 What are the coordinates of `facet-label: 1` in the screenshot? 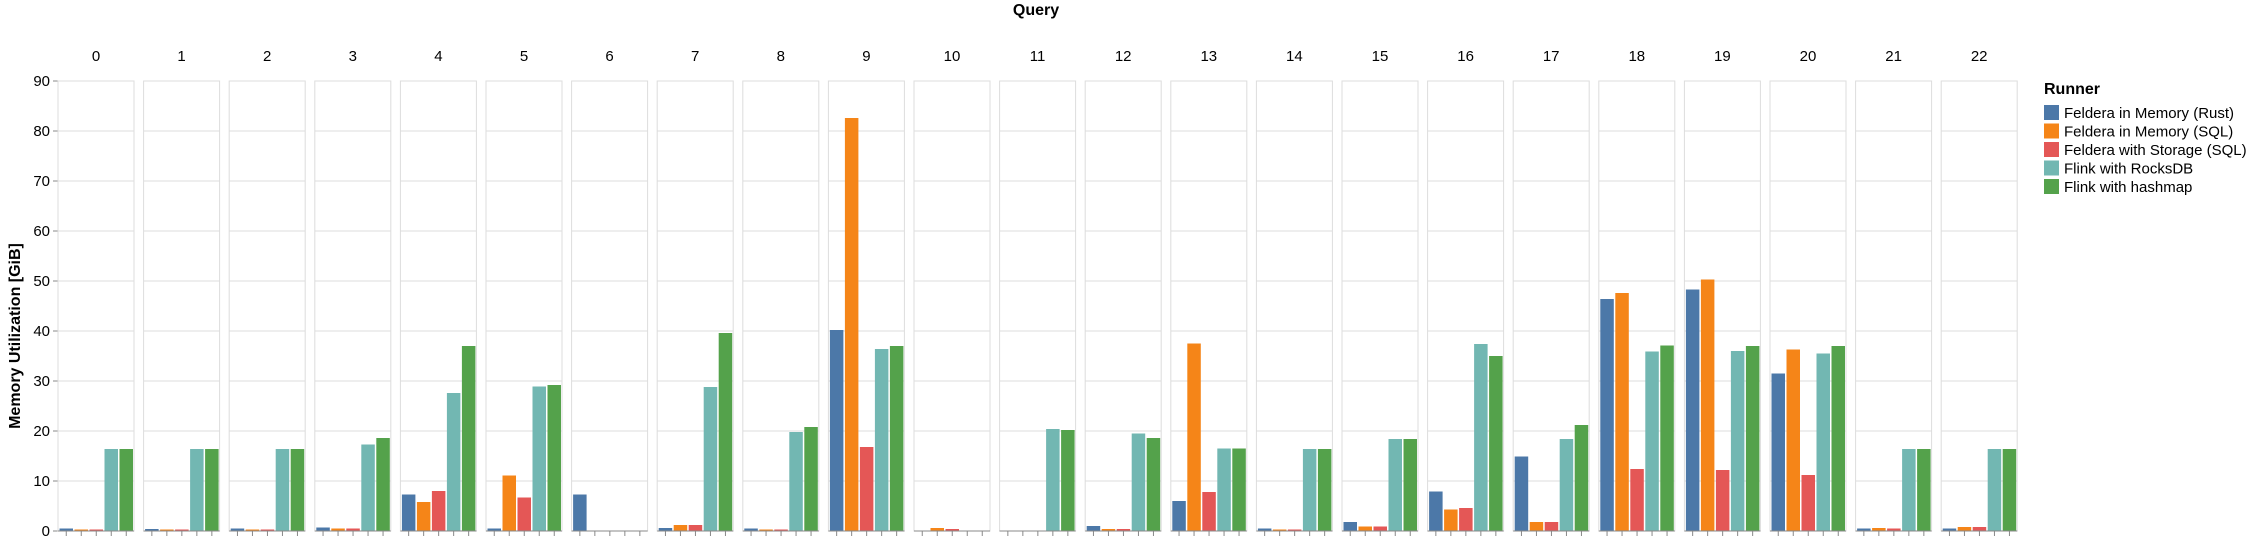 It's located at (181, 56).